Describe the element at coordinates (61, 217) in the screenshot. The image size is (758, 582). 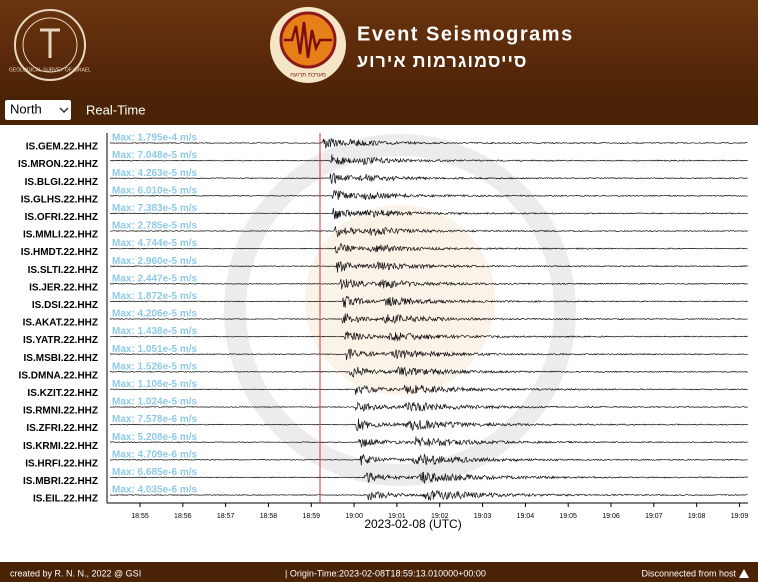
I see `station-label: IS.OFRI.22.HHZ` at that location.